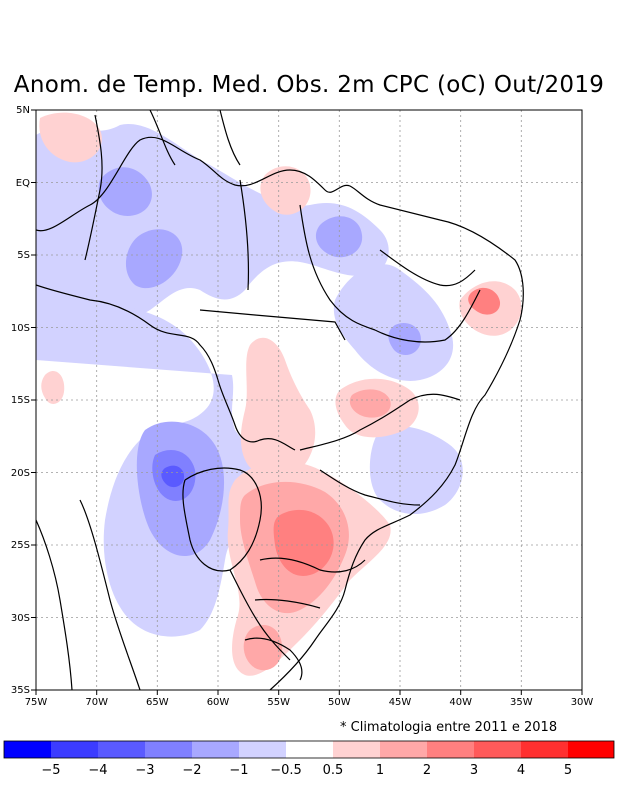  I want to click on lon-label: 30W, so click(582, 702).